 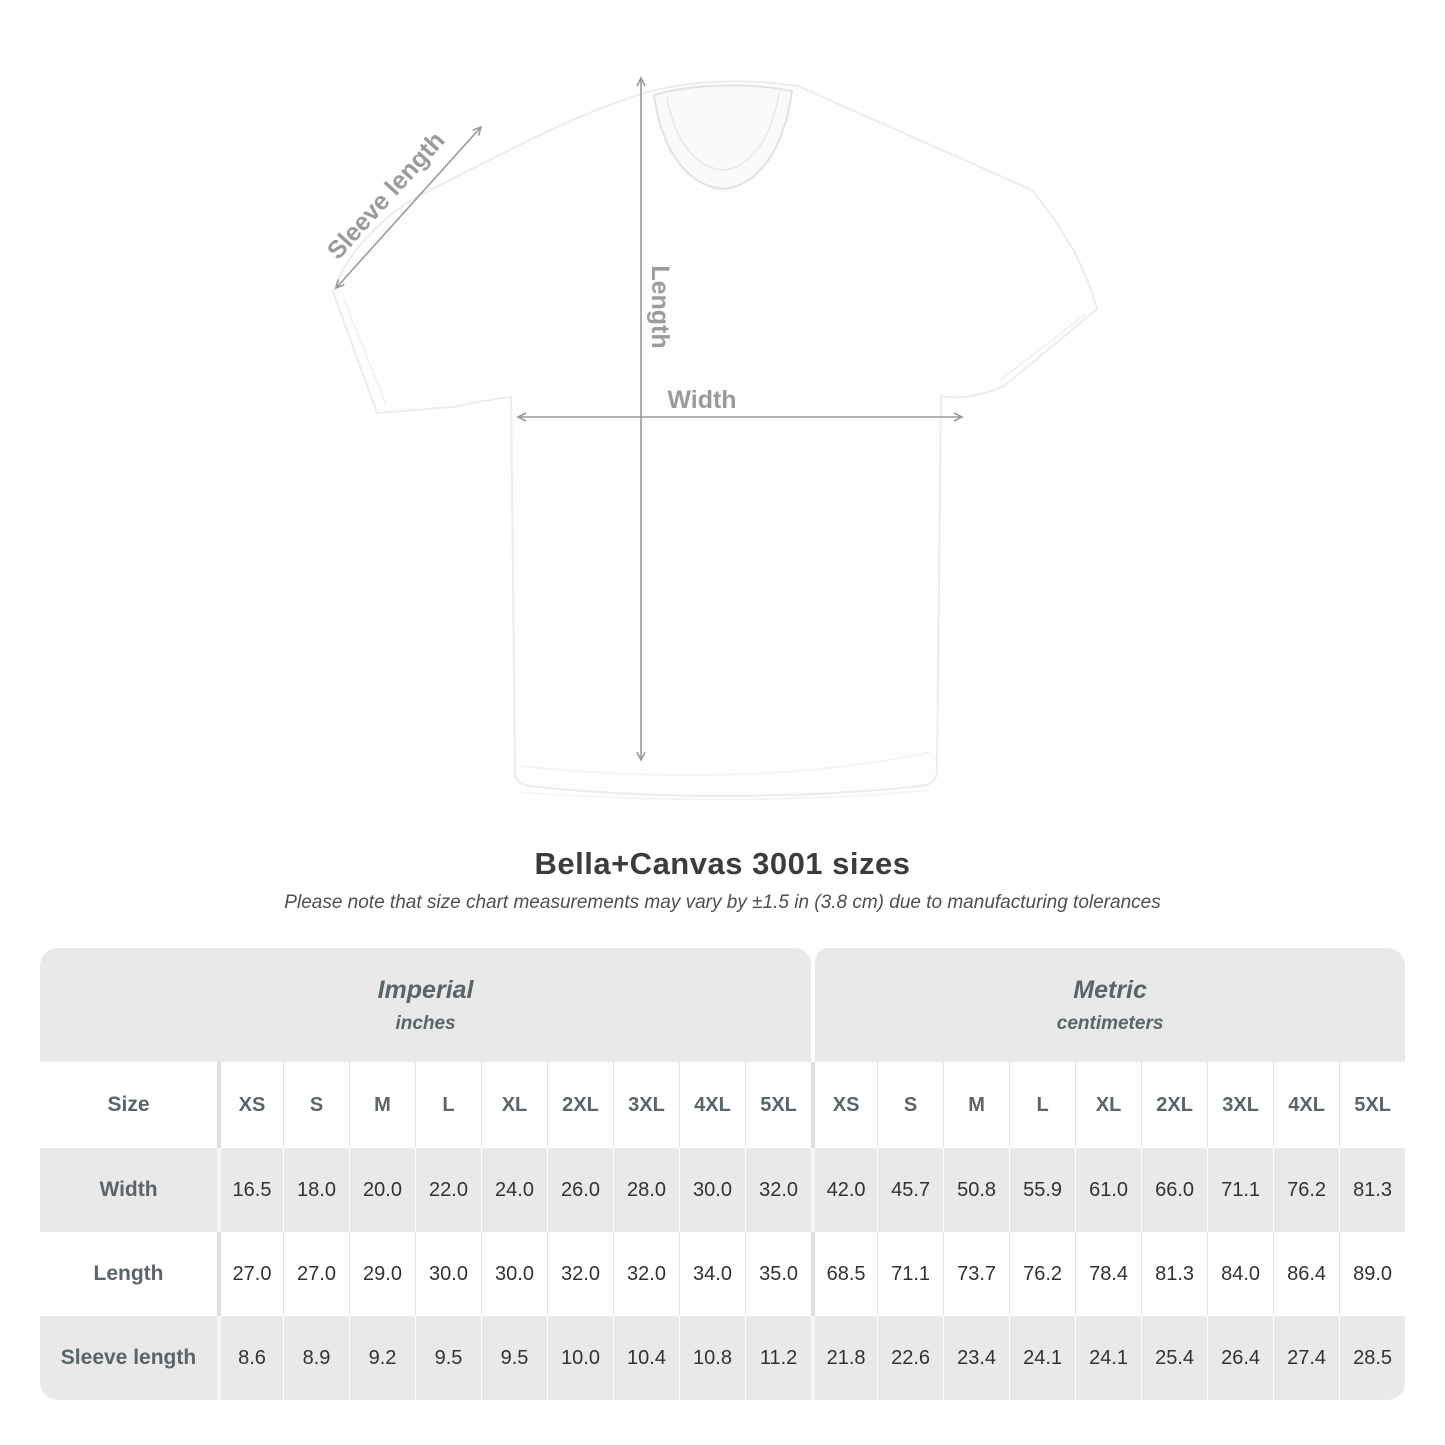 I want to click on unit-band-row: Imperial inches Metric centimeters, so click(x=723, y=1005).